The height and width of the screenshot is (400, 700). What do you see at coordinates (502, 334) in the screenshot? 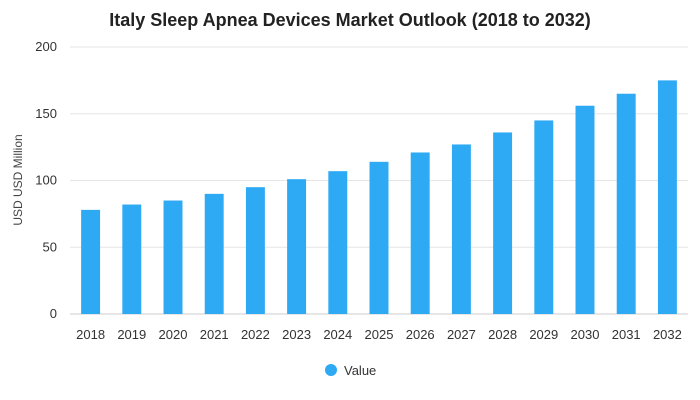
I see `x-tick-label: 2028` at bounding box center [502, 334].